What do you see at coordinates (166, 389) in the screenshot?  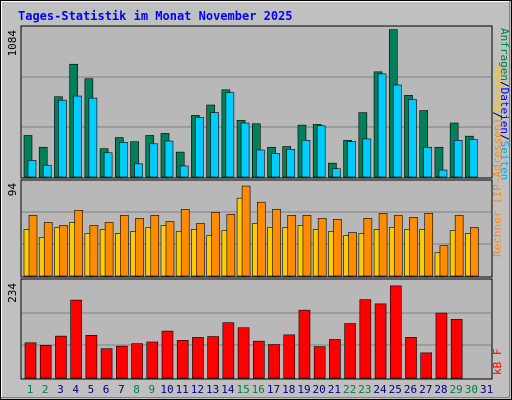 I see `day-label-10: 10` at bounding box center [166, 389].